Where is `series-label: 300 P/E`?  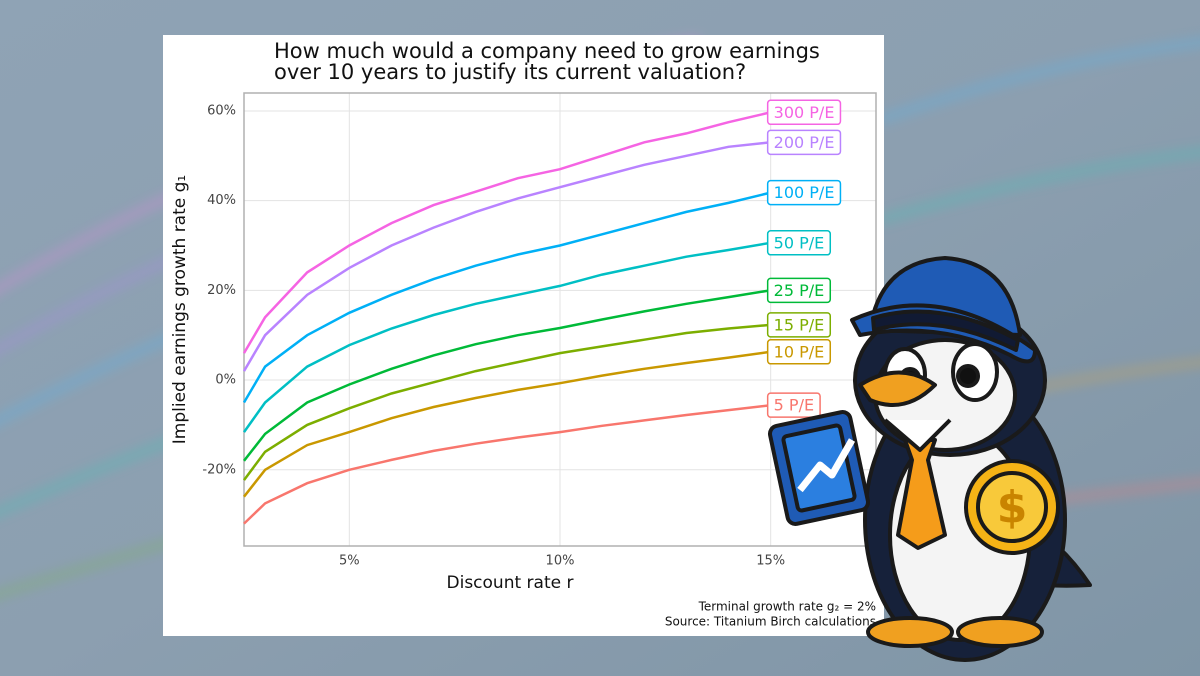
series-label: 300 P/E is located at coordinates (804, 112).